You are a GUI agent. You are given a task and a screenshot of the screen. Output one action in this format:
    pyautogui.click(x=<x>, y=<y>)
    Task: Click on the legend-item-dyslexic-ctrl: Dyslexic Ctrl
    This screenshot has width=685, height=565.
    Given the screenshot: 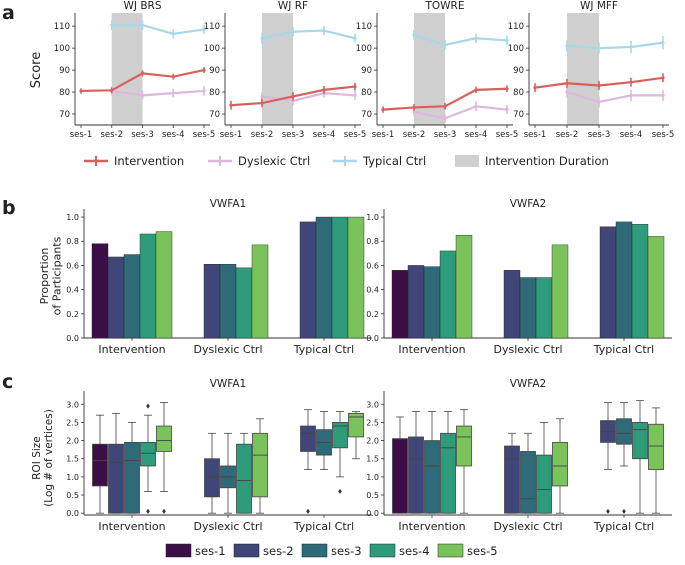 What is the action you would take?
    pyautogui.click(x=259, y=161)
    